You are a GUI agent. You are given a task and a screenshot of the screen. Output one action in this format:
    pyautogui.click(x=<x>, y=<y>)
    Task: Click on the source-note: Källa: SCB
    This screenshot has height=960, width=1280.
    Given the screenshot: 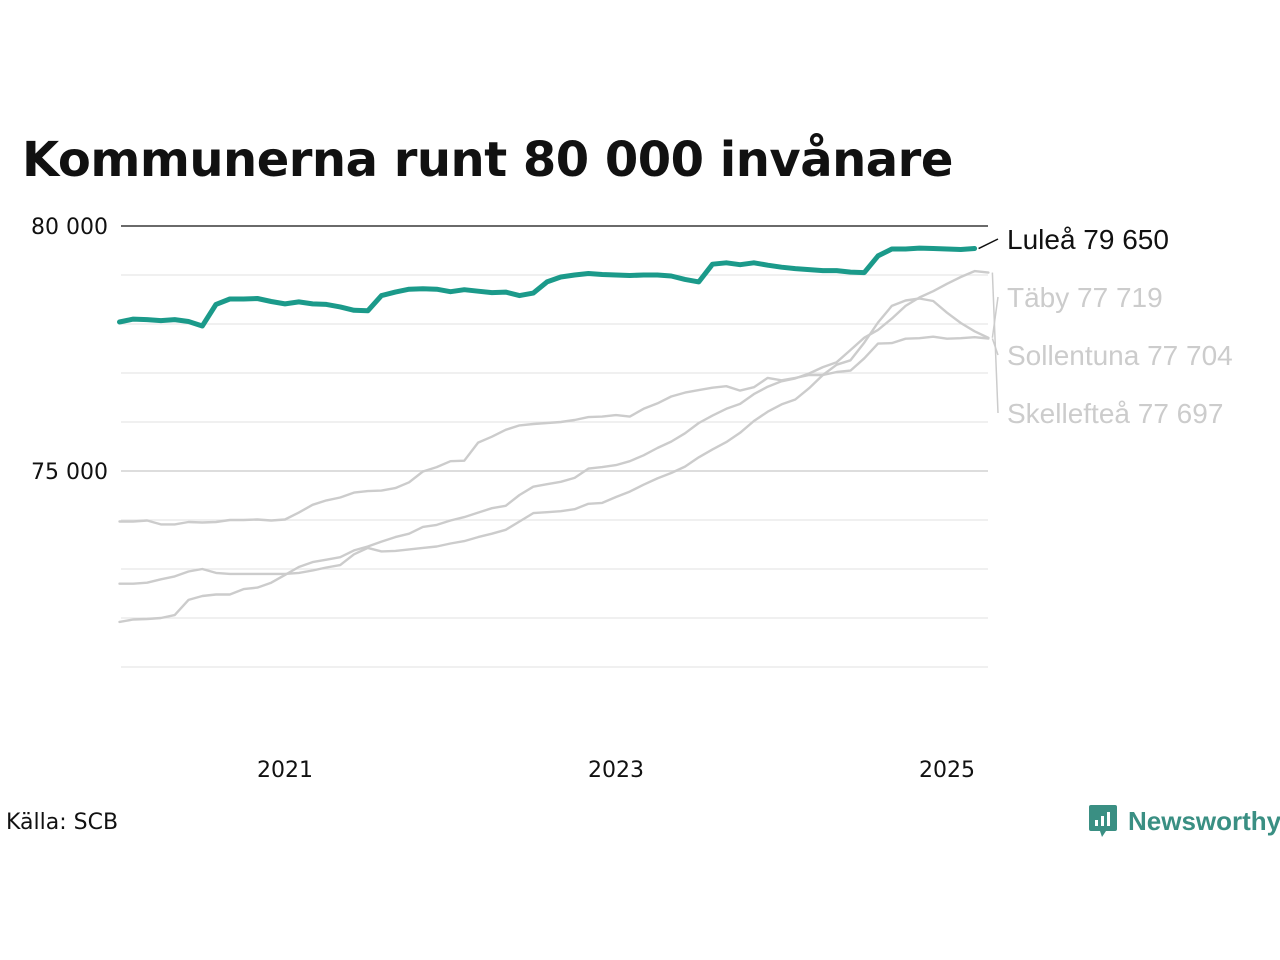 What is the action you would take?
    pyautogui.click(x=62, y=822)
    